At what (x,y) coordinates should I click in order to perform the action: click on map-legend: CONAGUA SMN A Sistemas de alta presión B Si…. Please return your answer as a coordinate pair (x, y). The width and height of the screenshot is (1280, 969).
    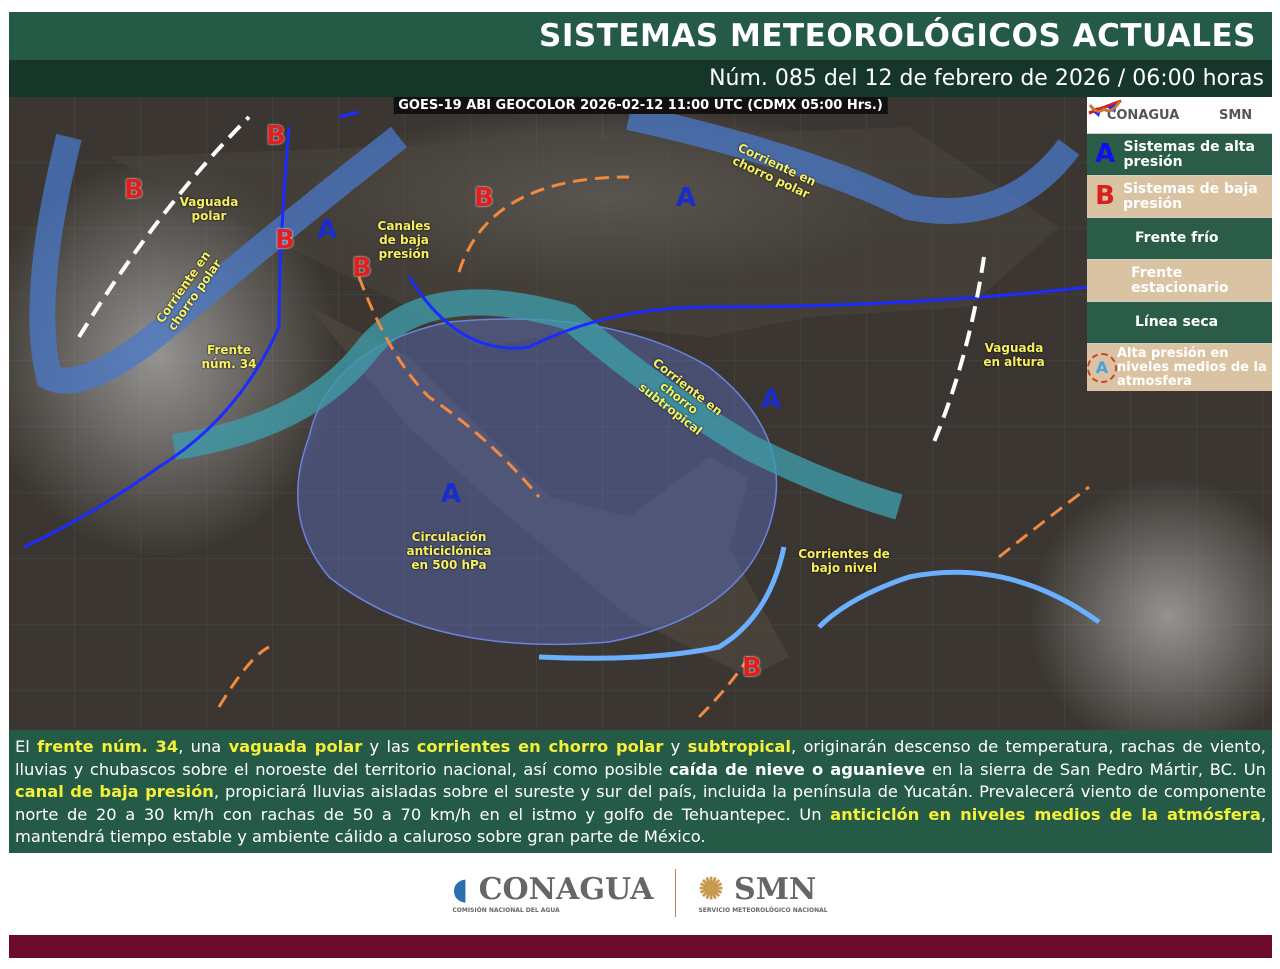
    Looking at the image, I should click on (1179, 244).